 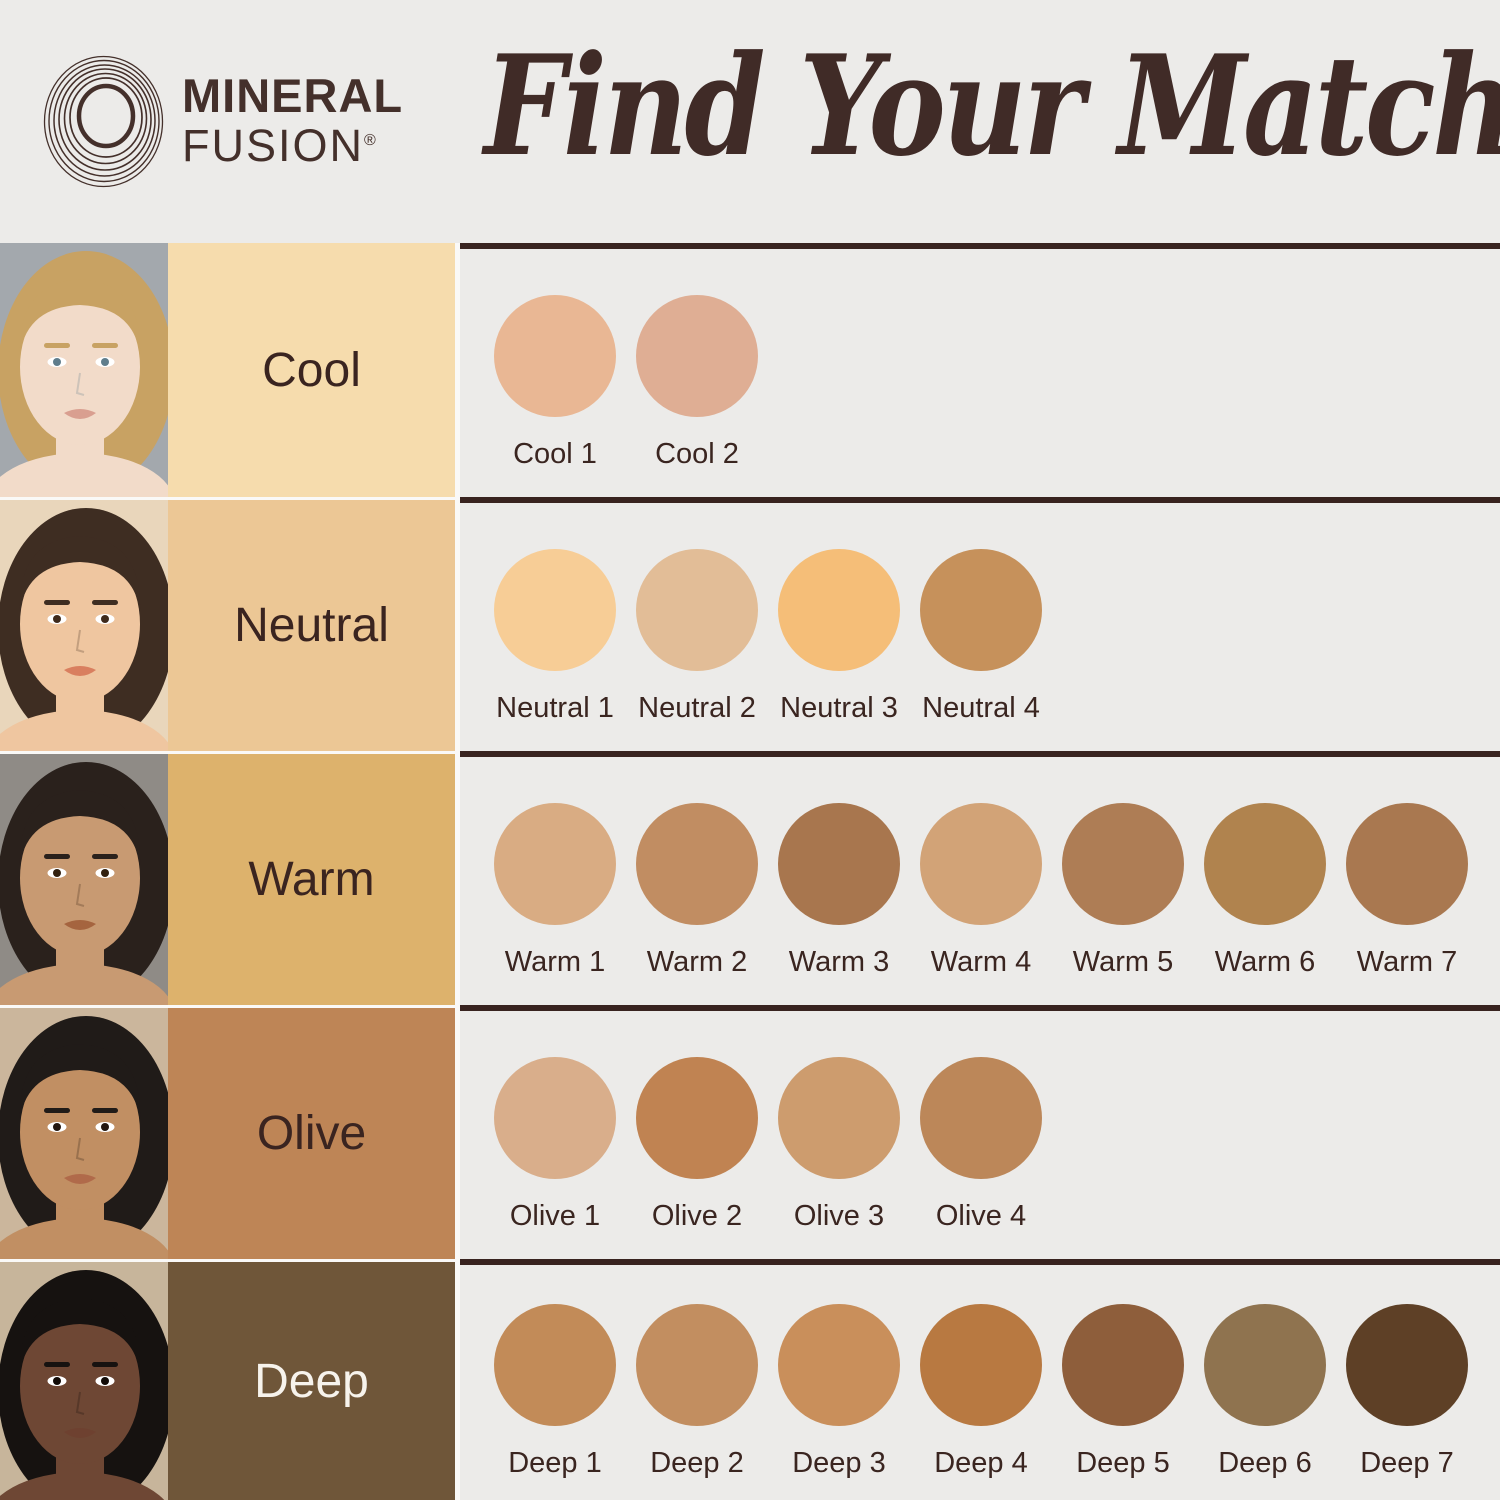 I want to click on shade-swatch: Neutral 1, so click(x=555, y=637).